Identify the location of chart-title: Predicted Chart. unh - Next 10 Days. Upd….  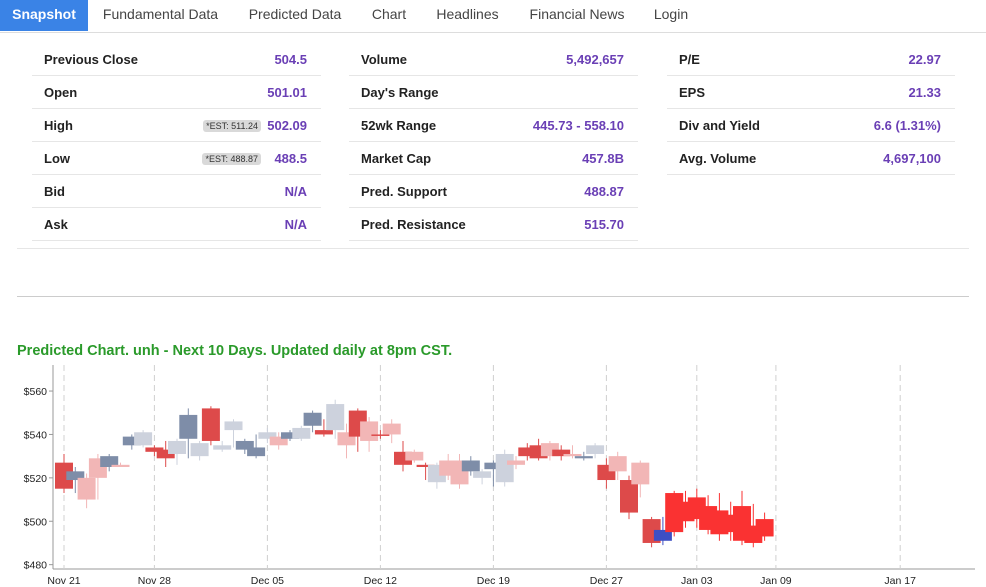
(235, 351).